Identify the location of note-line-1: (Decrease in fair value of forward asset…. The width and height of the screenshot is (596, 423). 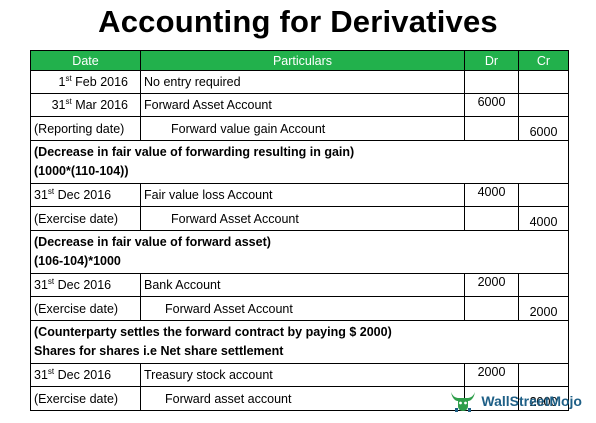
(152, 242).